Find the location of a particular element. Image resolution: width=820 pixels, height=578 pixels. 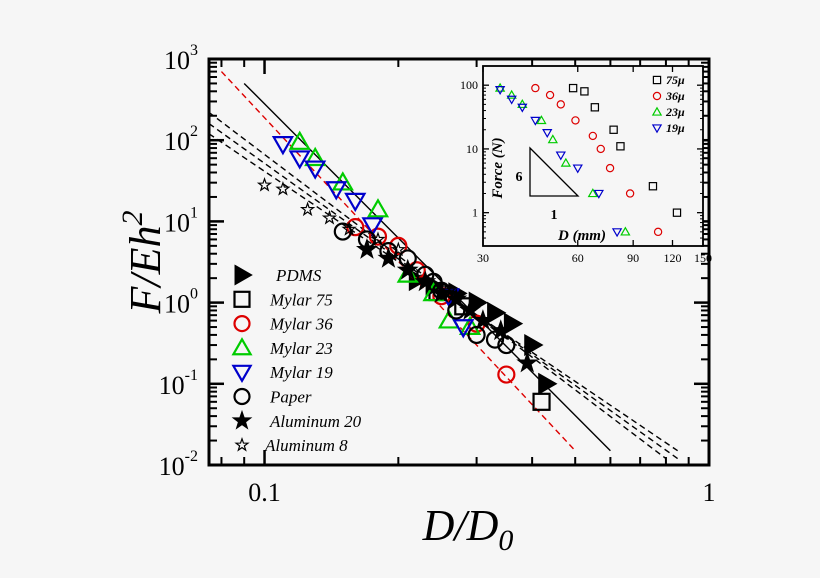

inset-y-tick-label: 10 is located at coordinates (472, 149).